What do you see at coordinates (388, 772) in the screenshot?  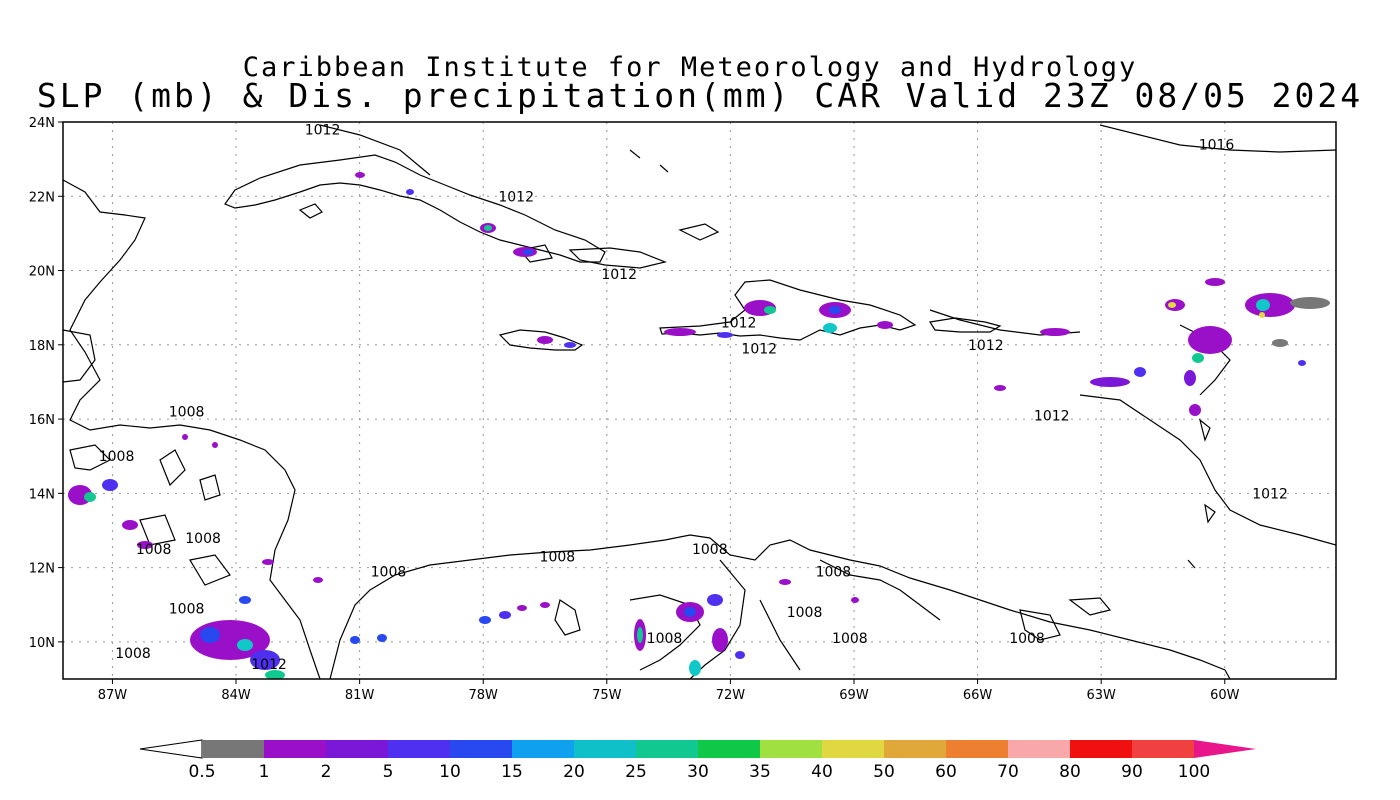 I see `colorbar-label: 5` at bounding box center [388, 772].